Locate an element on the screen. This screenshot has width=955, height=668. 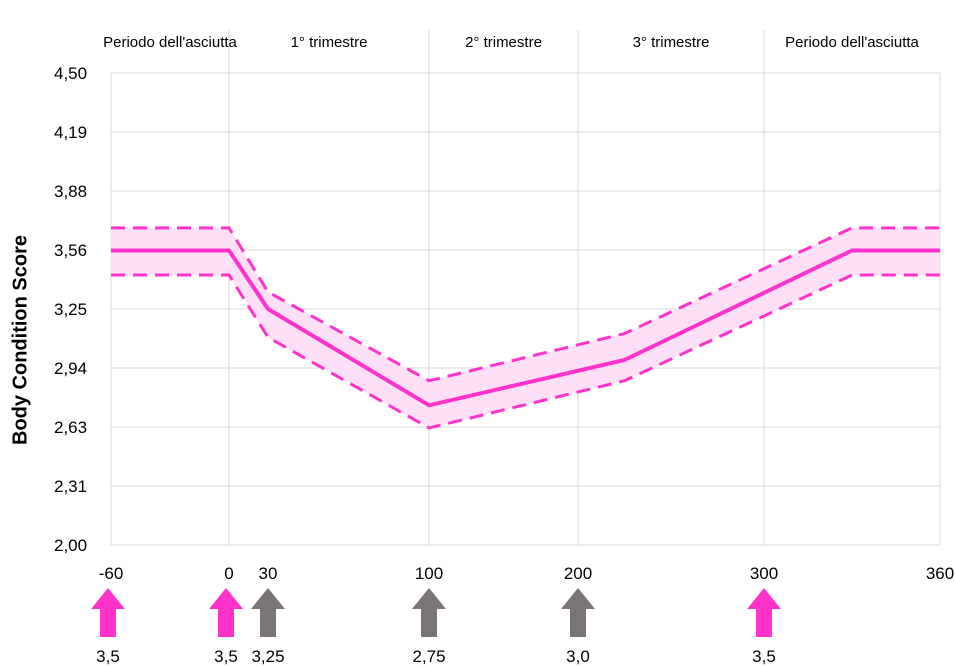
y-tick-label: 4,19 is located at coordinates (70, 132).